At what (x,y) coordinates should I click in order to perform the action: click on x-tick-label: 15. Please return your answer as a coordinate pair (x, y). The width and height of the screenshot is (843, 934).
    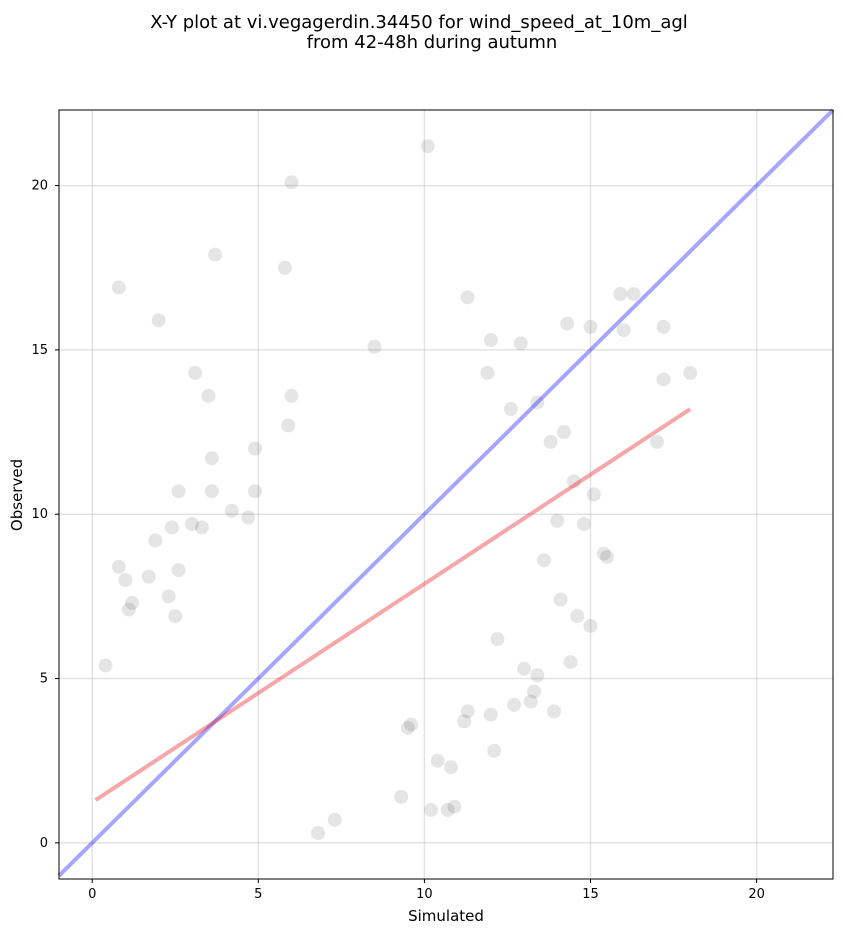
    Looking at the image, I should click on (590, 894).